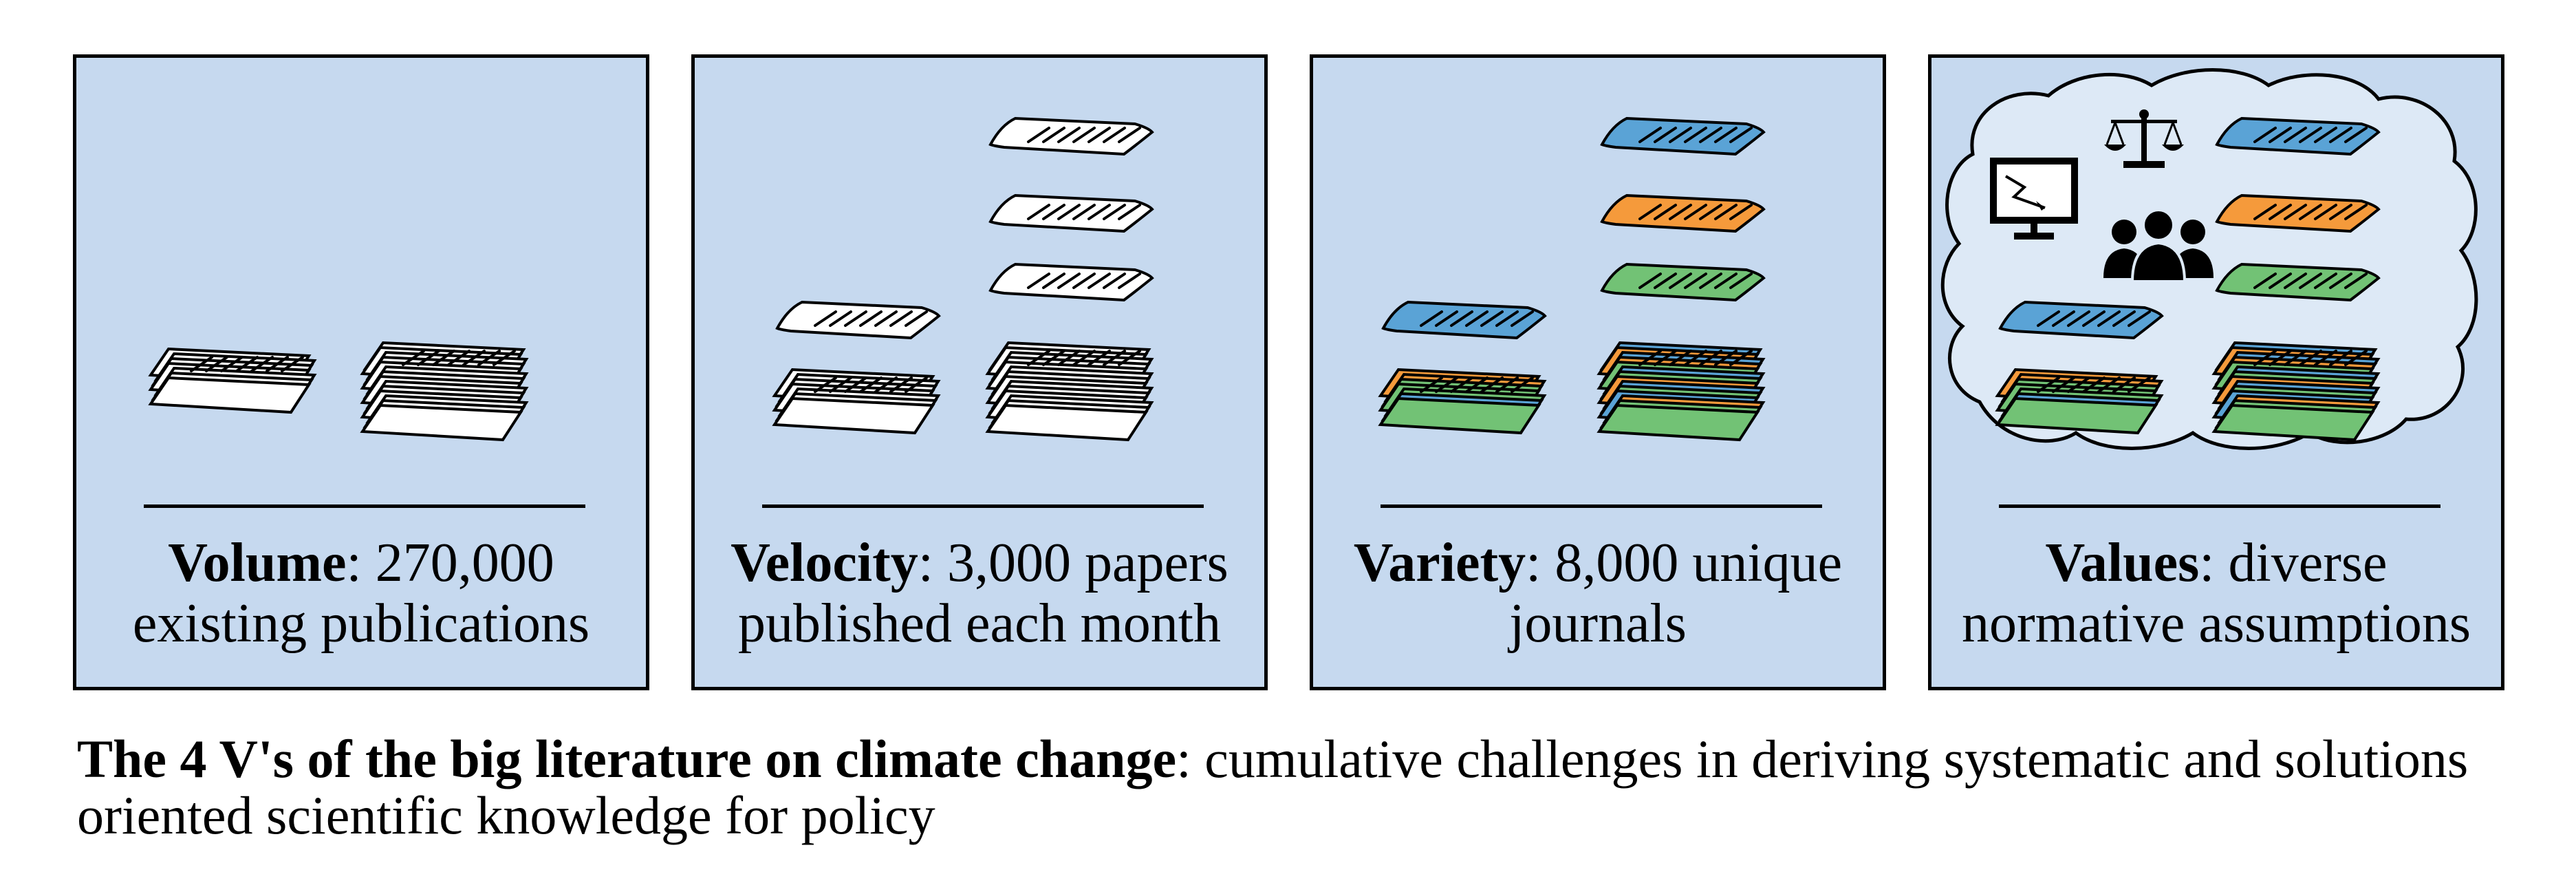  Describe the element at coordinates (1598, 594) in the screenshot. I see `panel-label: Variety: 8,000 unique journals` at that location.